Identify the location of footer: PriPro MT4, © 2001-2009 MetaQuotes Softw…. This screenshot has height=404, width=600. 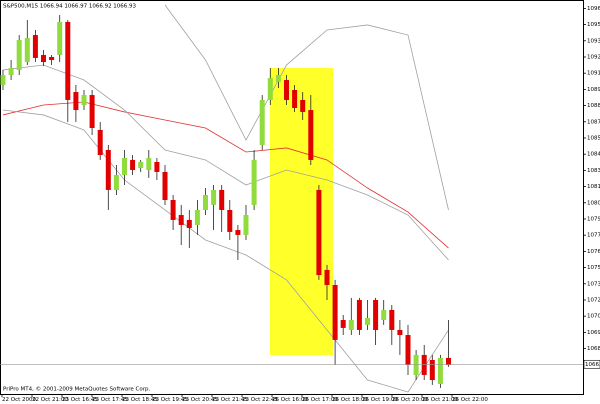
(77, 389).